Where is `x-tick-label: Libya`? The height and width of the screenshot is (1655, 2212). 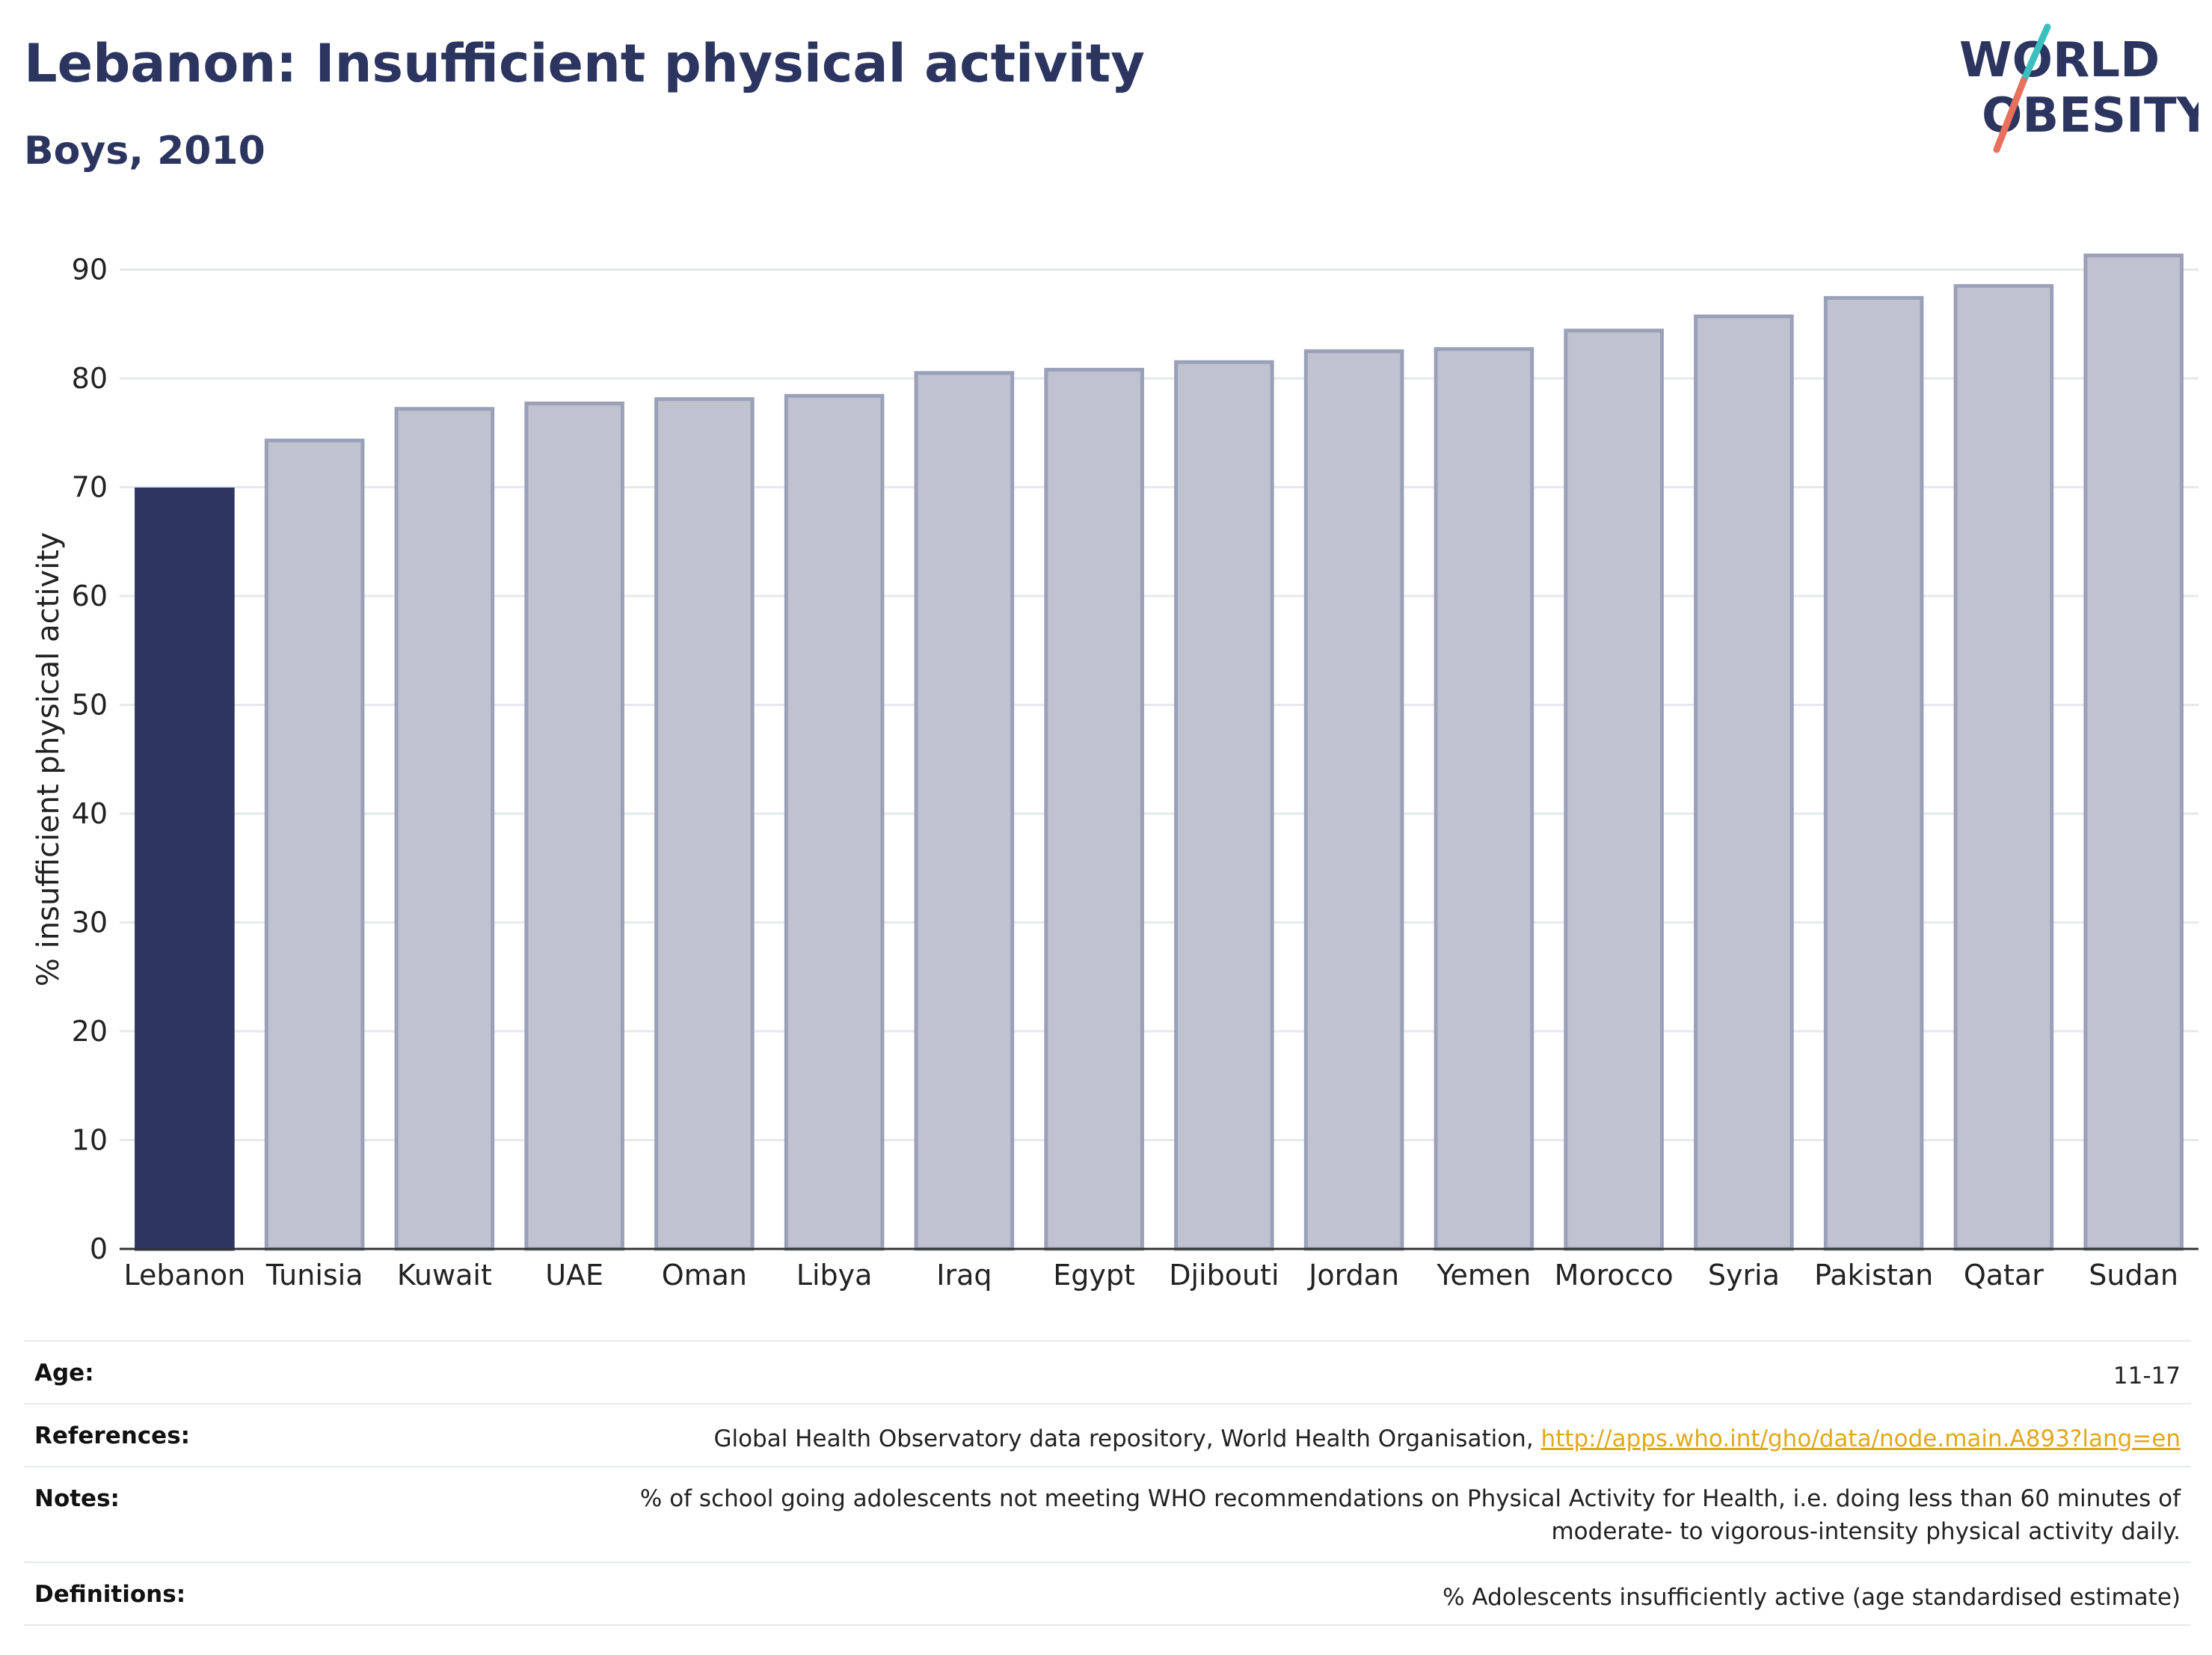
x-tick-label: Libya is located at coordinates (834, 1275).